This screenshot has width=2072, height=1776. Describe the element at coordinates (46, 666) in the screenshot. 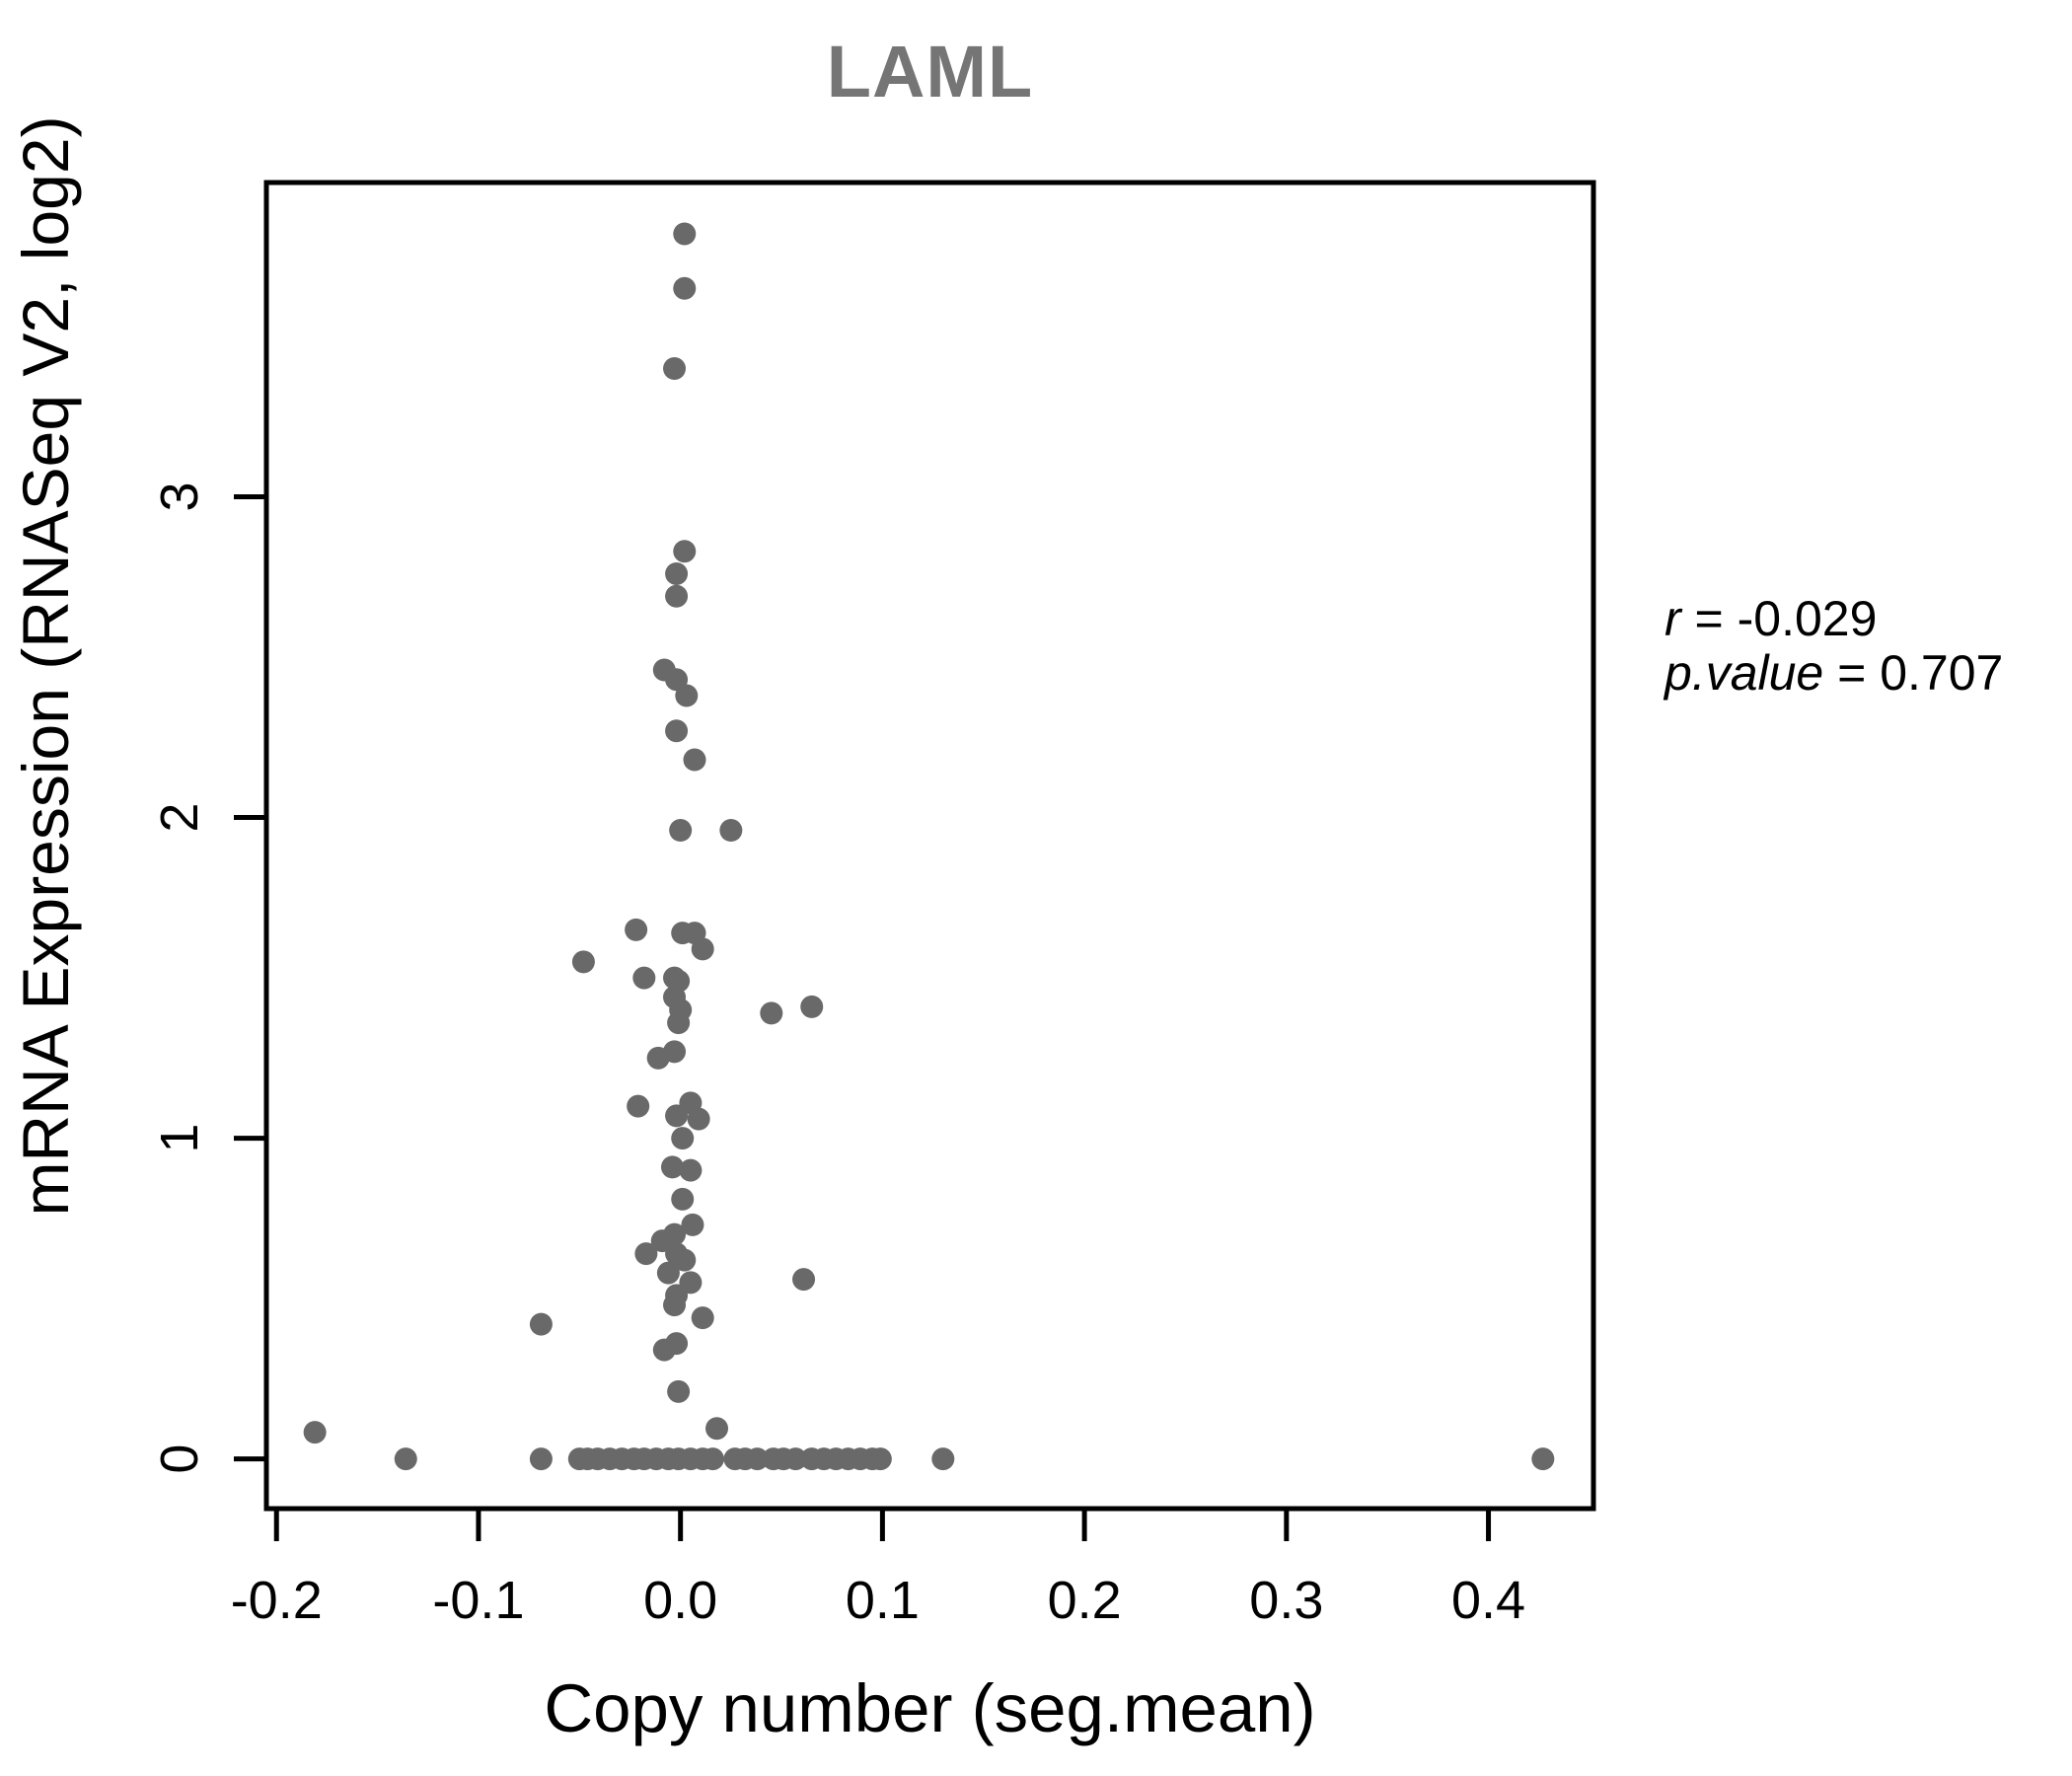

I see `y-axis-label: mRNA Expression (RNASeq V2, log2)` at that location.